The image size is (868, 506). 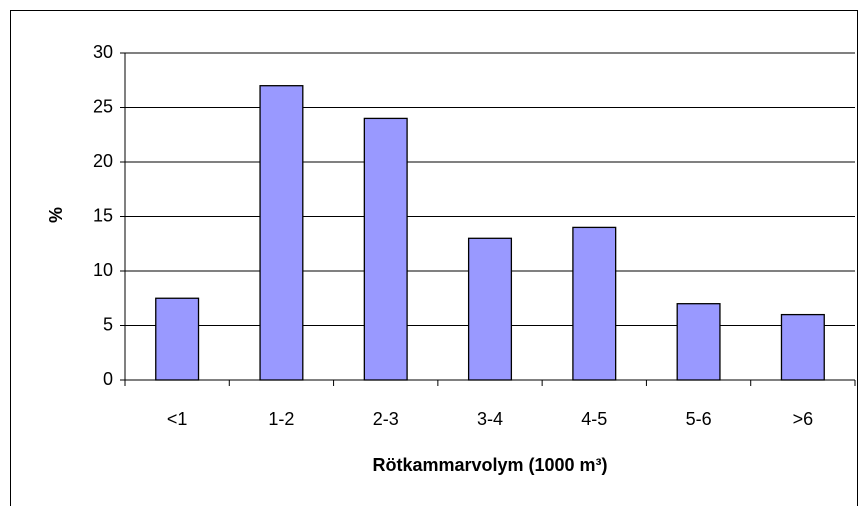 I want to click on x-tick-label: <1, so click(x=177, y=419).